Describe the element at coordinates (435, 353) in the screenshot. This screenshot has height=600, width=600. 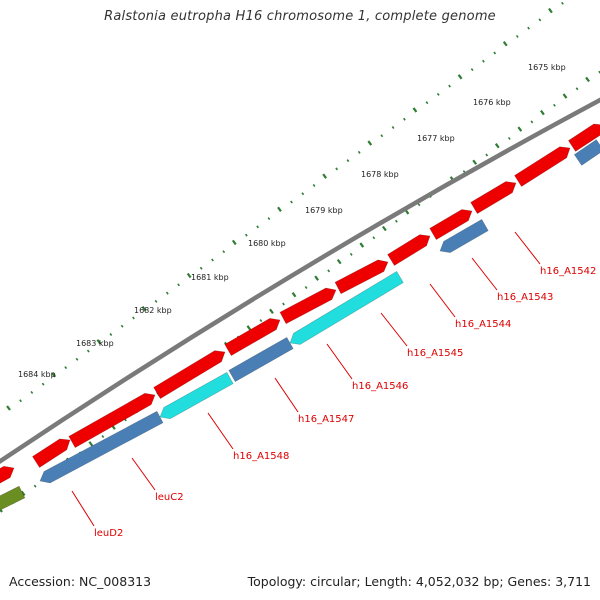
I see `gene-label: h16_A1545` at that location.